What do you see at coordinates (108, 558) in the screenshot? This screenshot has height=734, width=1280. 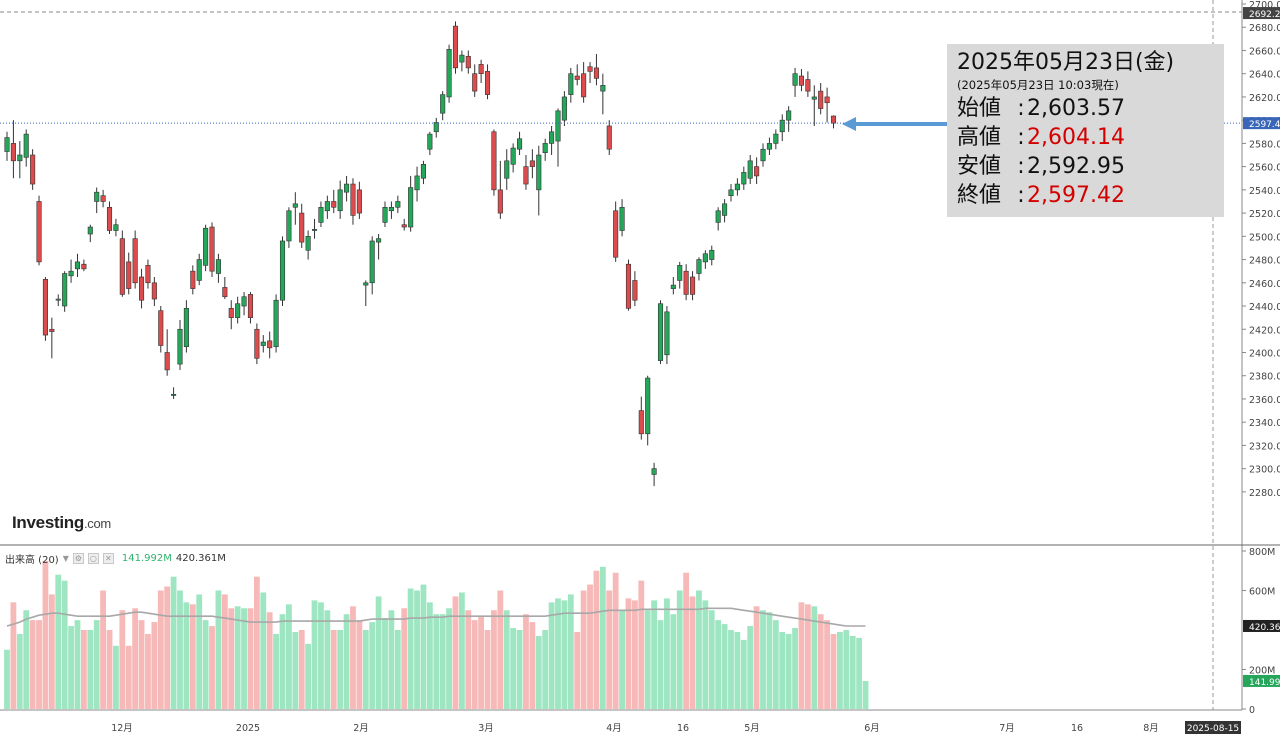 I see `close-icon: ✕` at bounding box center [108, 558].